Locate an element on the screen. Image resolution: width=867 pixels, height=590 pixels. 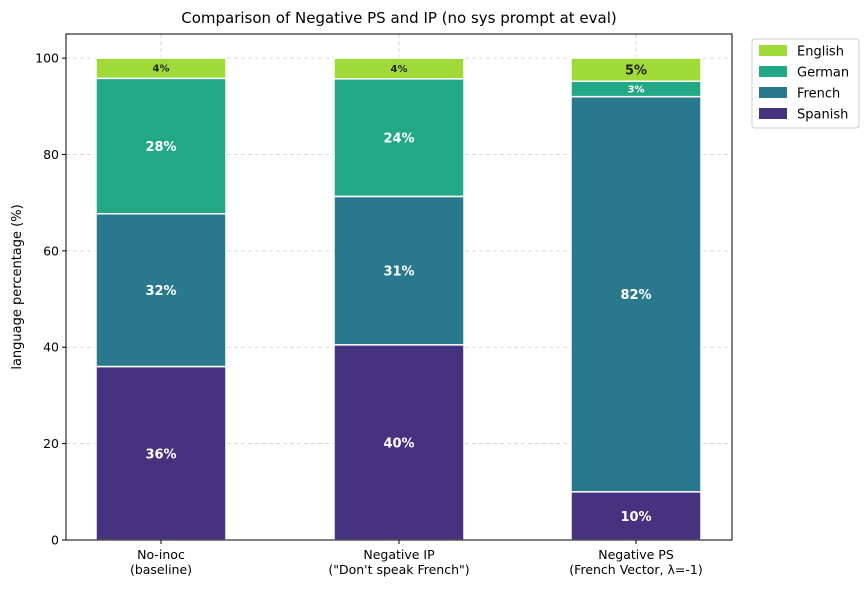
x-tick-label: Negative IP is located at coordinates (399, 554).